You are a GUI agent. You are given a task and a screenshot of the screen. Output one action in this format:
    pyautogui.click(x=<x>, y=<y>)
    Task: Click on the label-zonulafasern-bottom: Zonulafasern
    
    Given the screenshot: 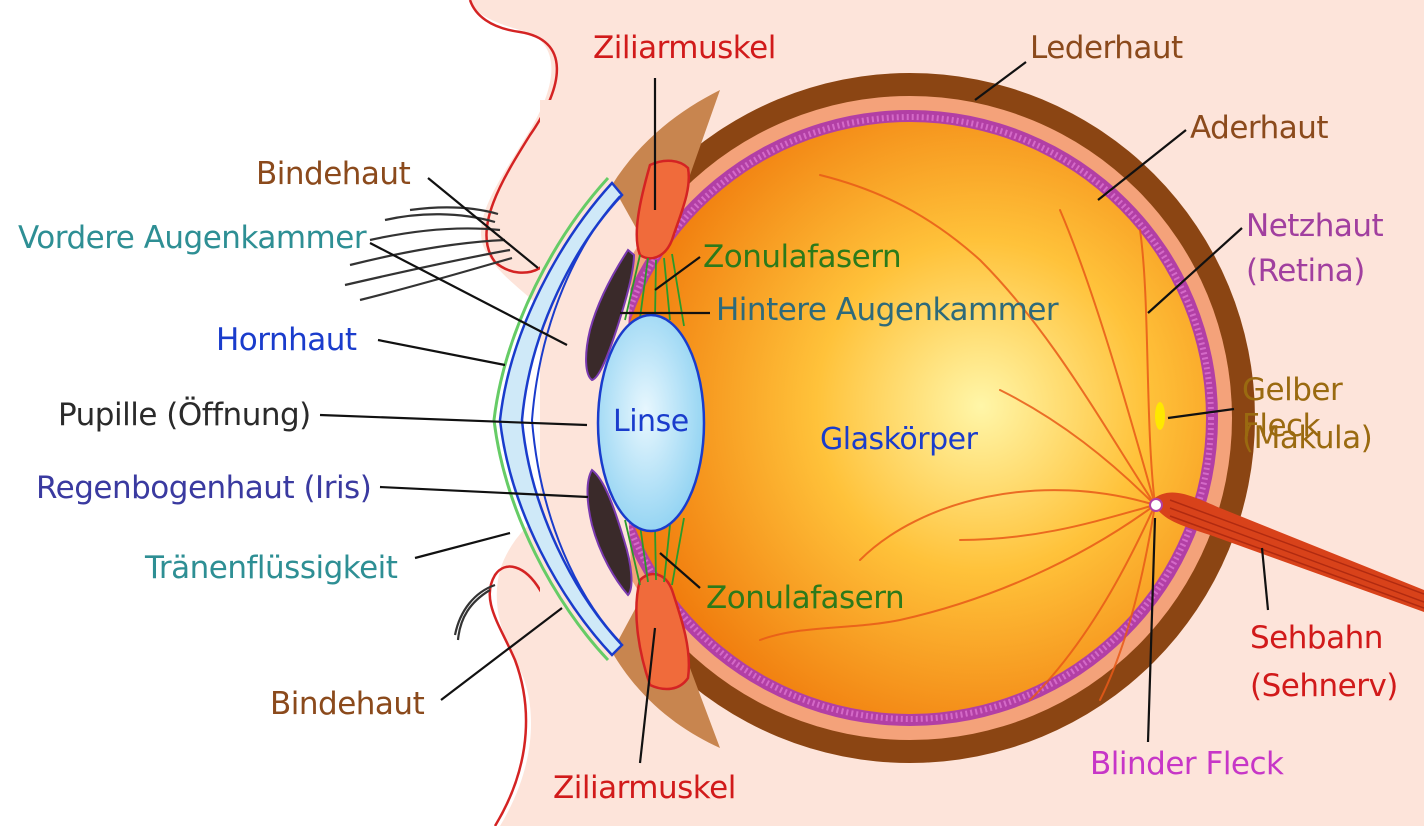 What is the action you would take?
    pyautogui.click(x=805, y=598)
    